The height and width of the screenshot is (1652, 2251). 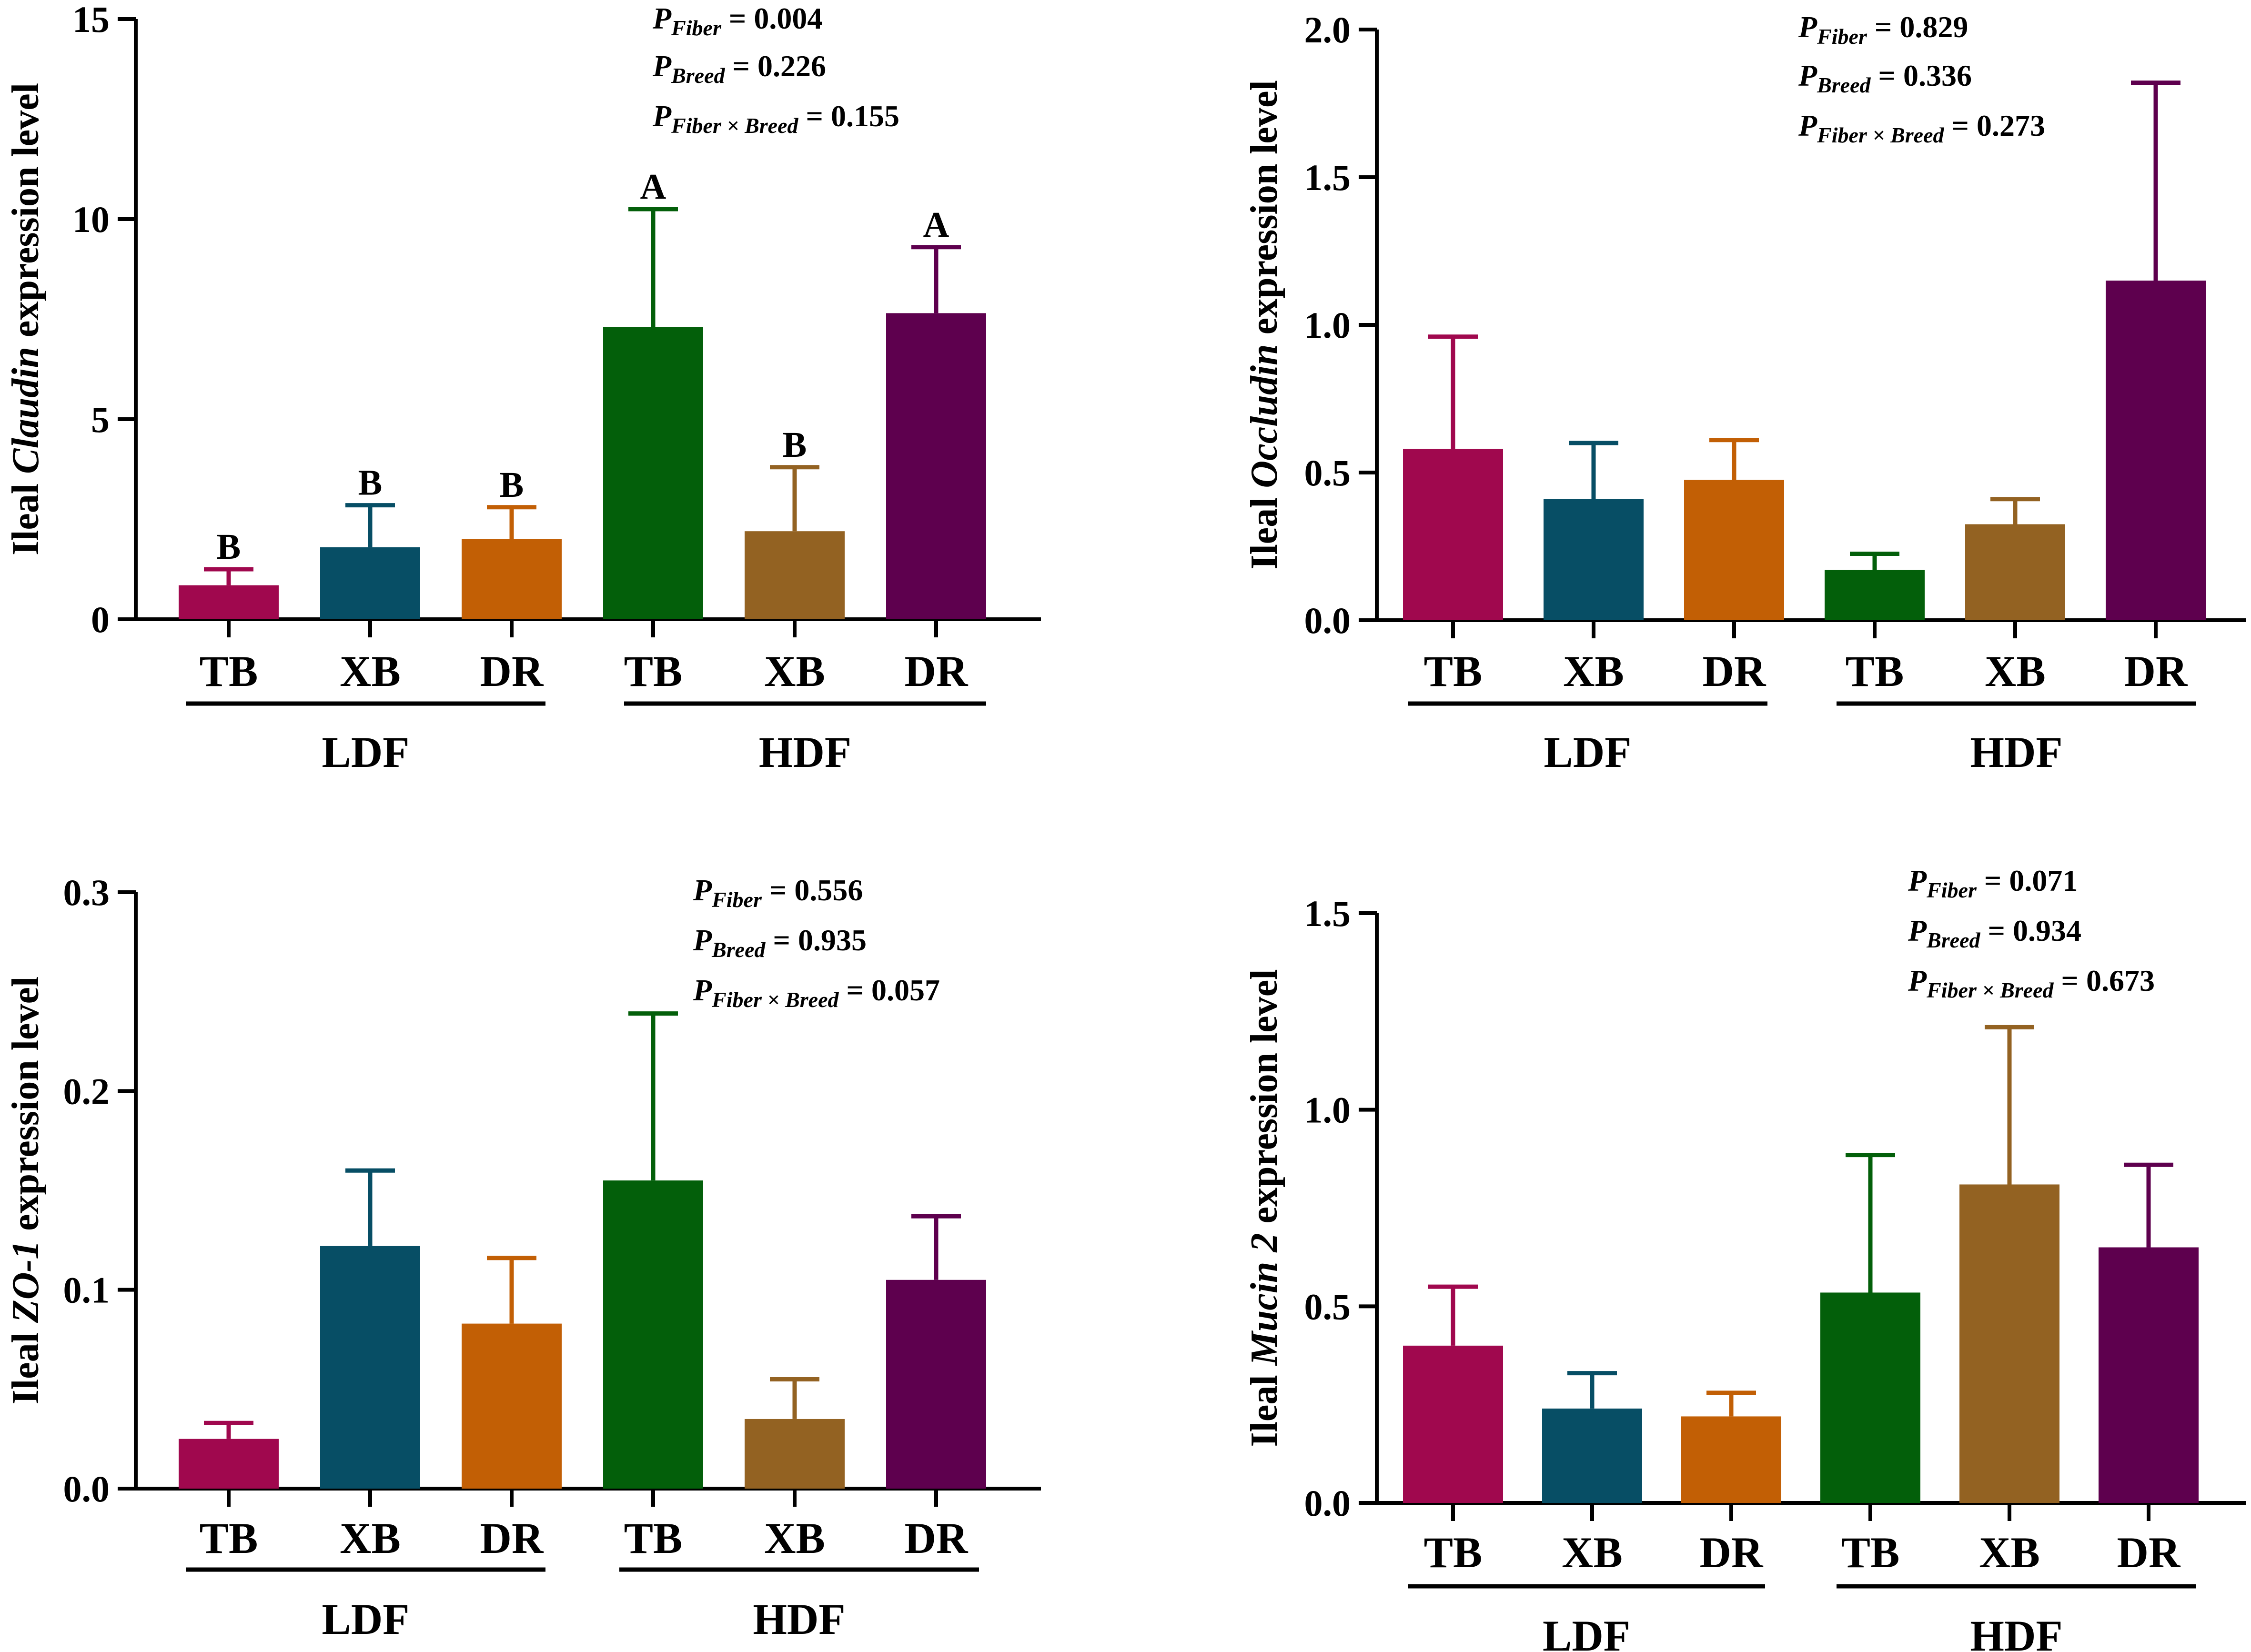 I want to click on p-value: = 0.673, so click(x=2104, y=980).